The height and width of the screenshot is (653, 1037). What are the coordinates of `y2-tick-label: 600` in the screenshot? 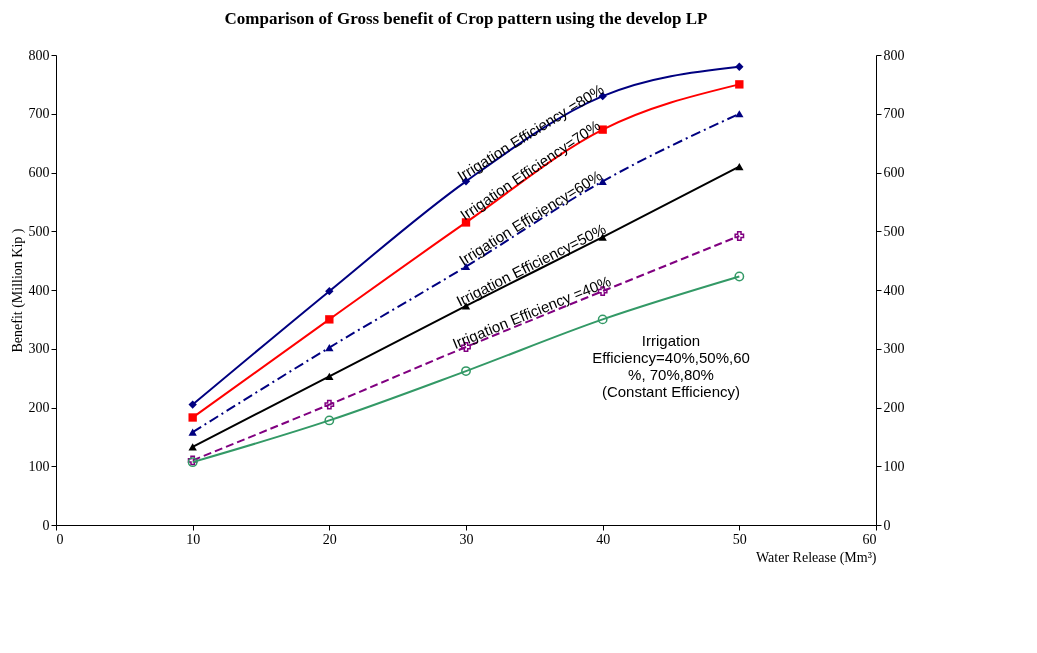 It's located at (894, 172).